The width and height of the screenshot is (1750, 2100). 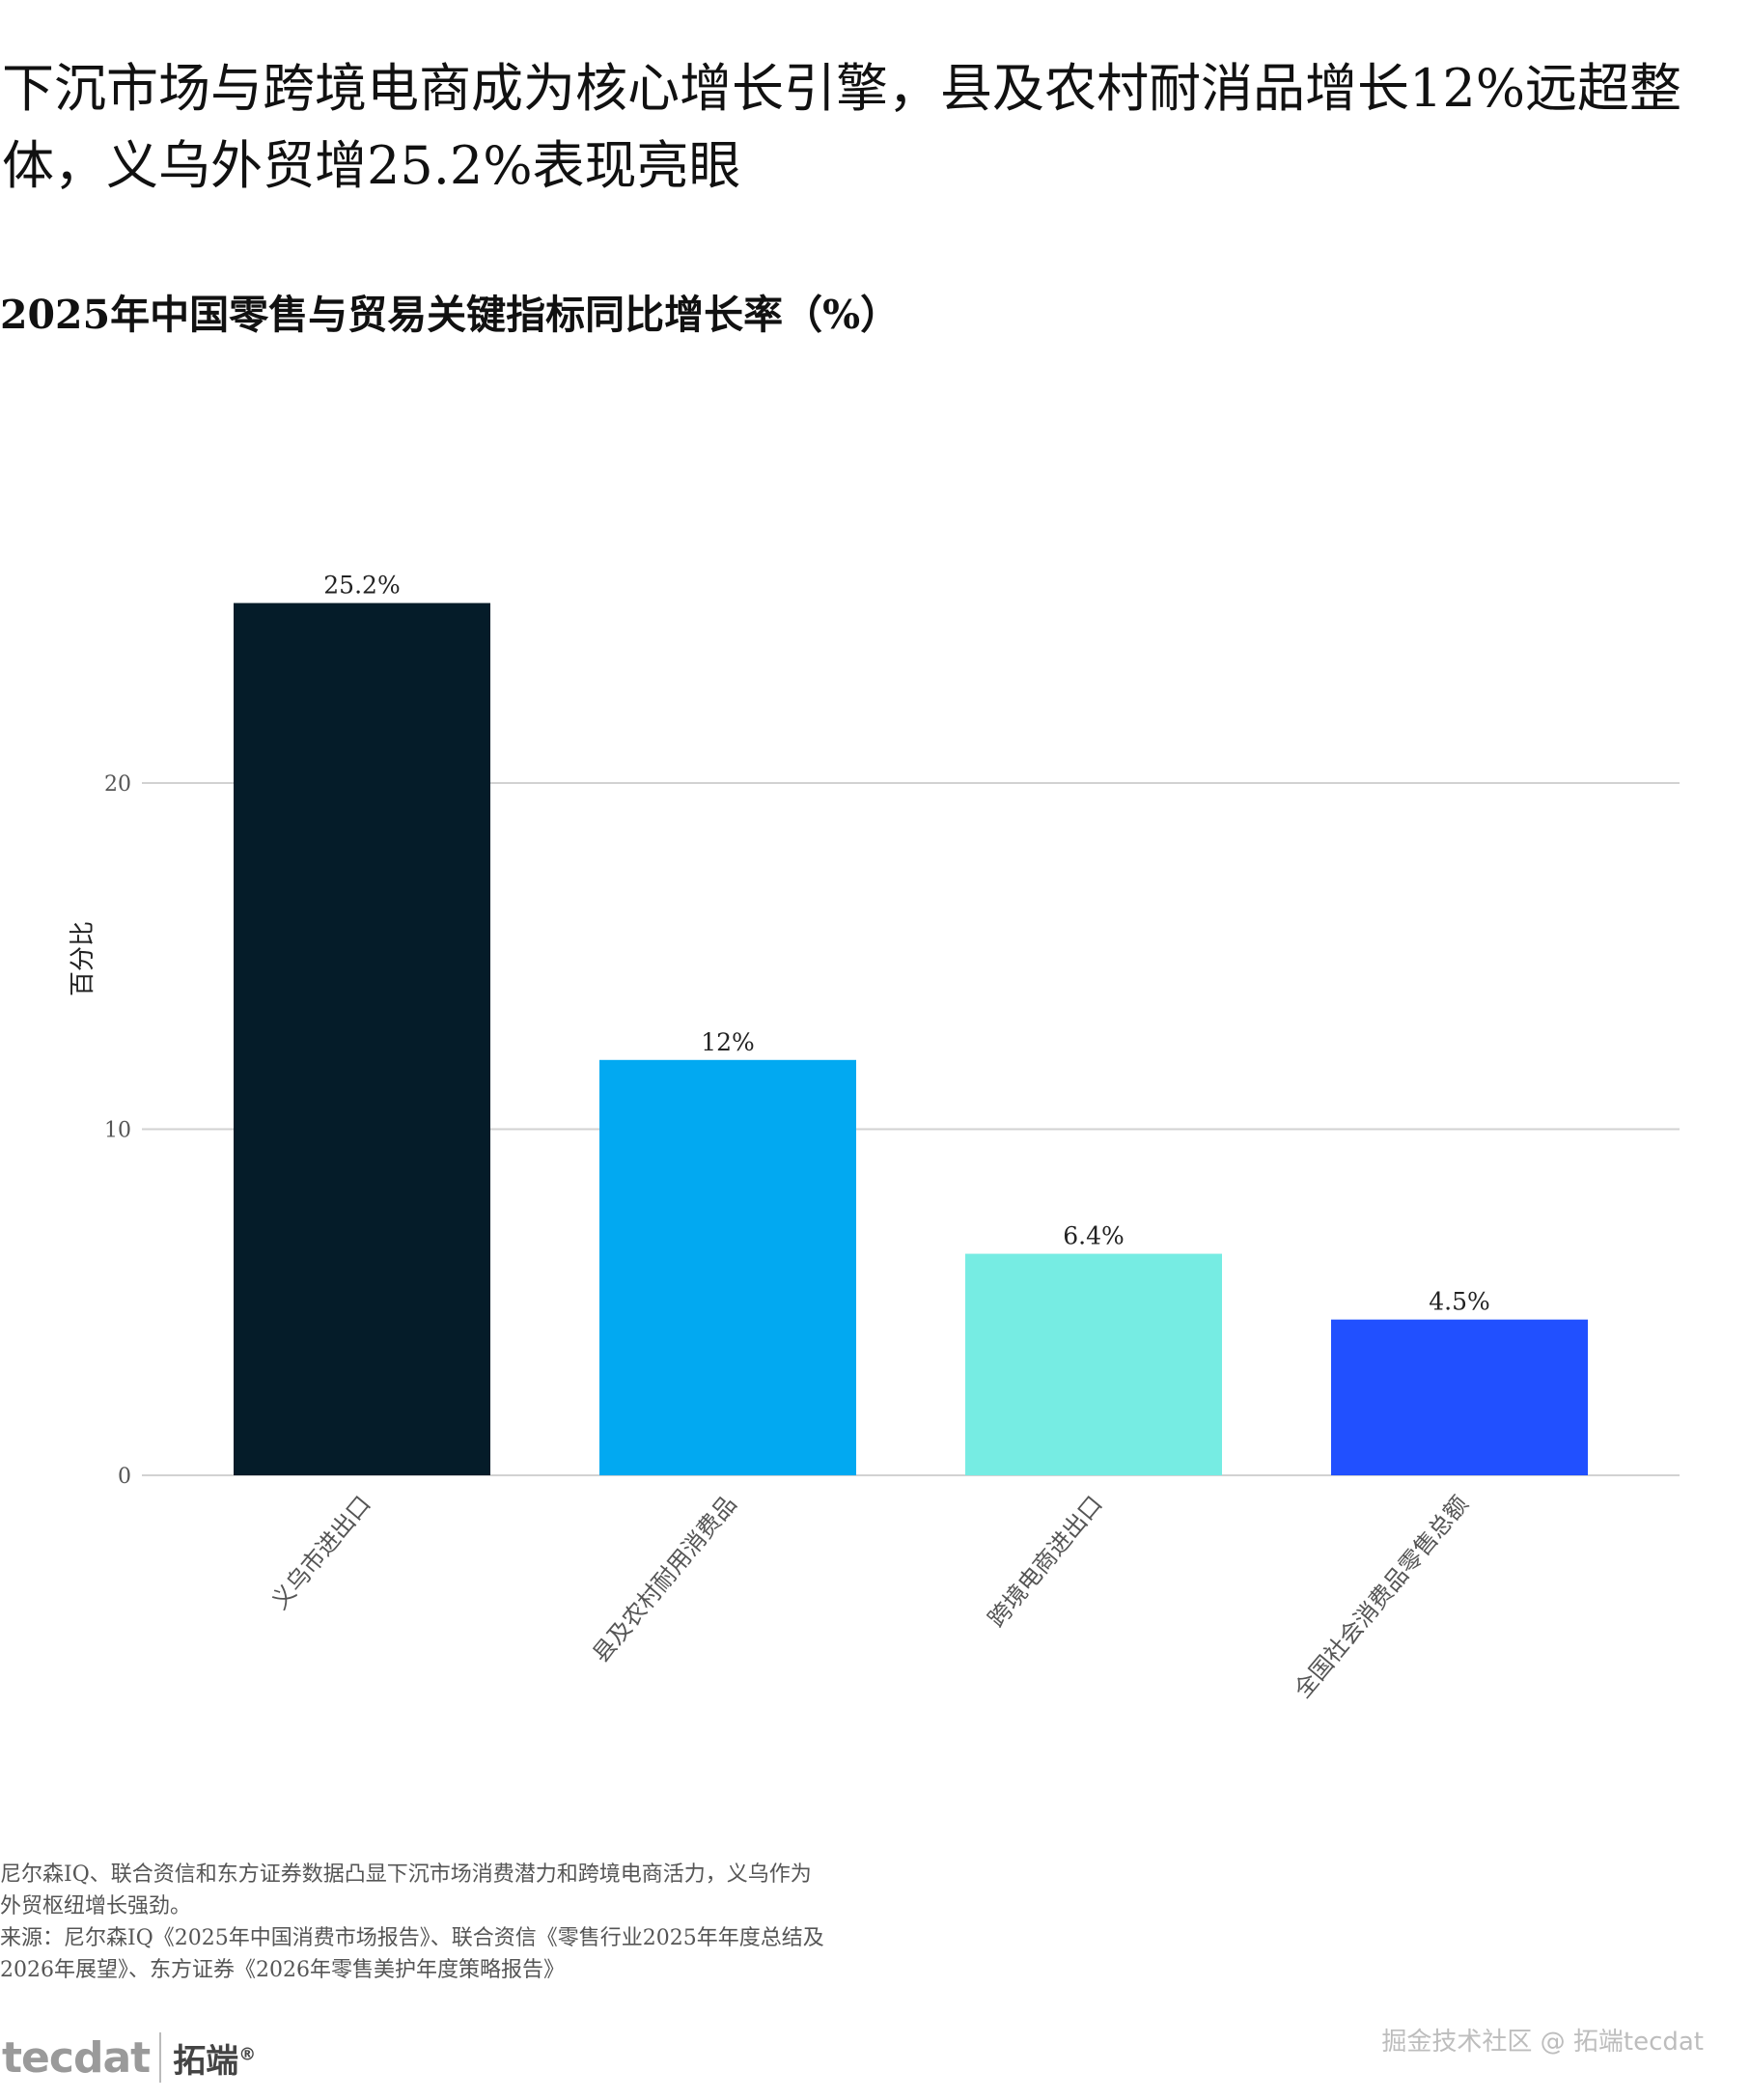 I want to click on value-label: 12%, so click(x=728, y=1042).